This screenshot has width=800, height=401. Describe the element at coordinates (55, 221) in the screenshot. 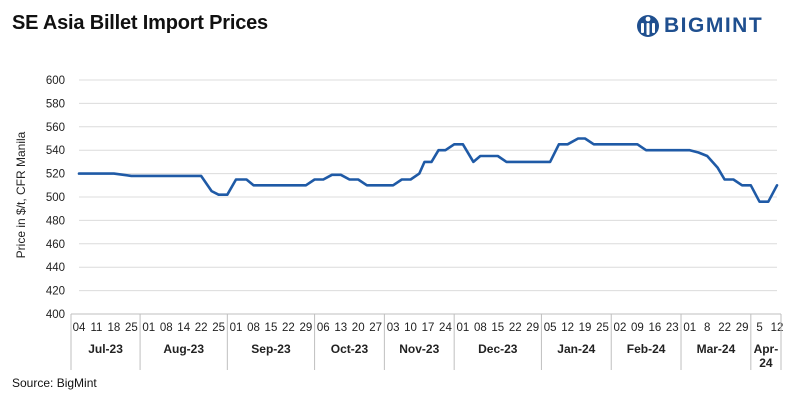

I see `y-tick-label: 480` at that location.